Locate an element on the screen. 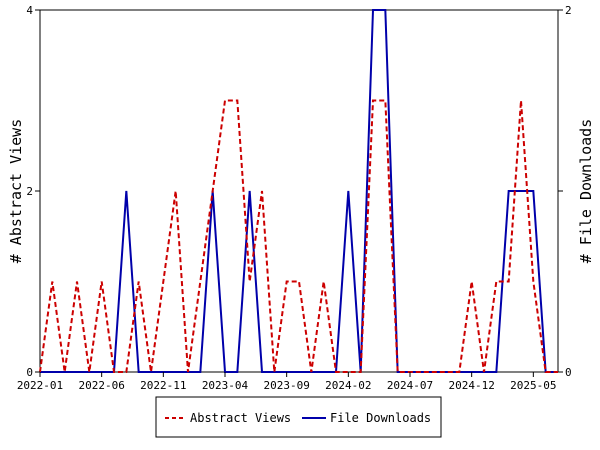 The height and width of the screenshot is (450, 600). left-axis-label: # Abstract Views is located at coordinates (16, 191).